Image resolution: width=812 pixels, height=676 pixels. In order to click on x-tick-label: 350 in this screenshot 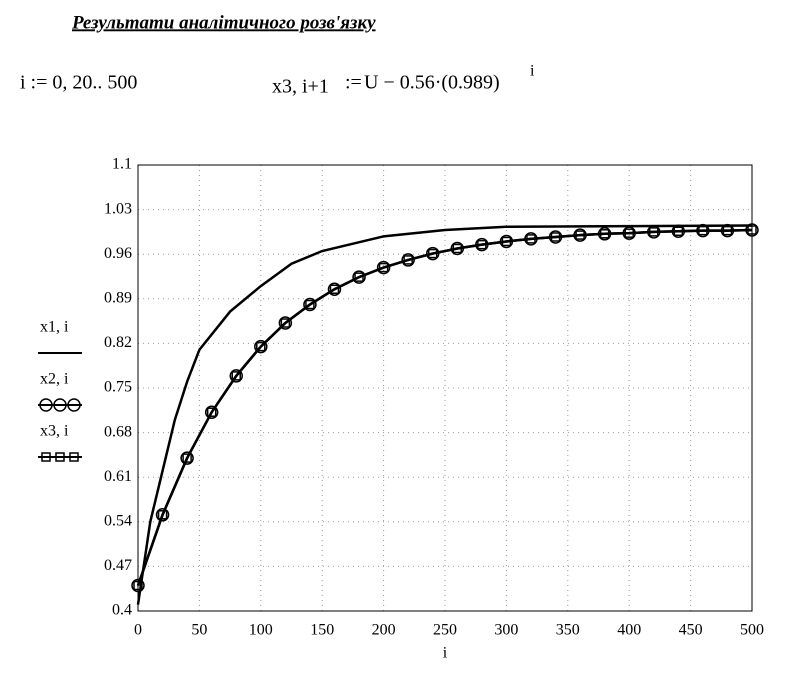, I will do `click(568, 630)`.